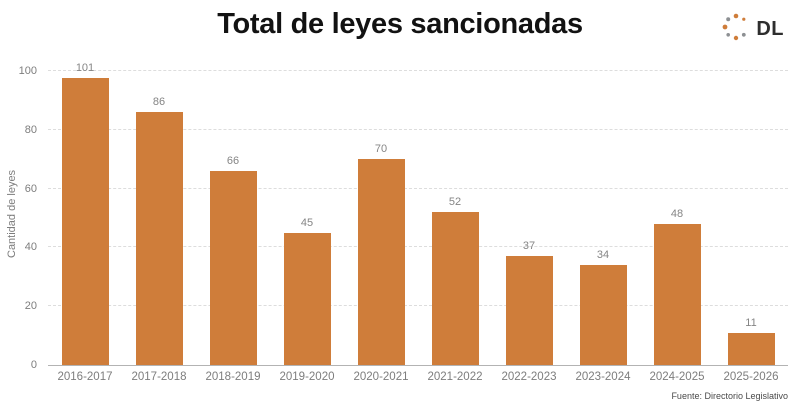  What do you see at coordinates (30, 129) in the screenshot?
I see `y-tick-label: 80` at bounding box center [30, 129].